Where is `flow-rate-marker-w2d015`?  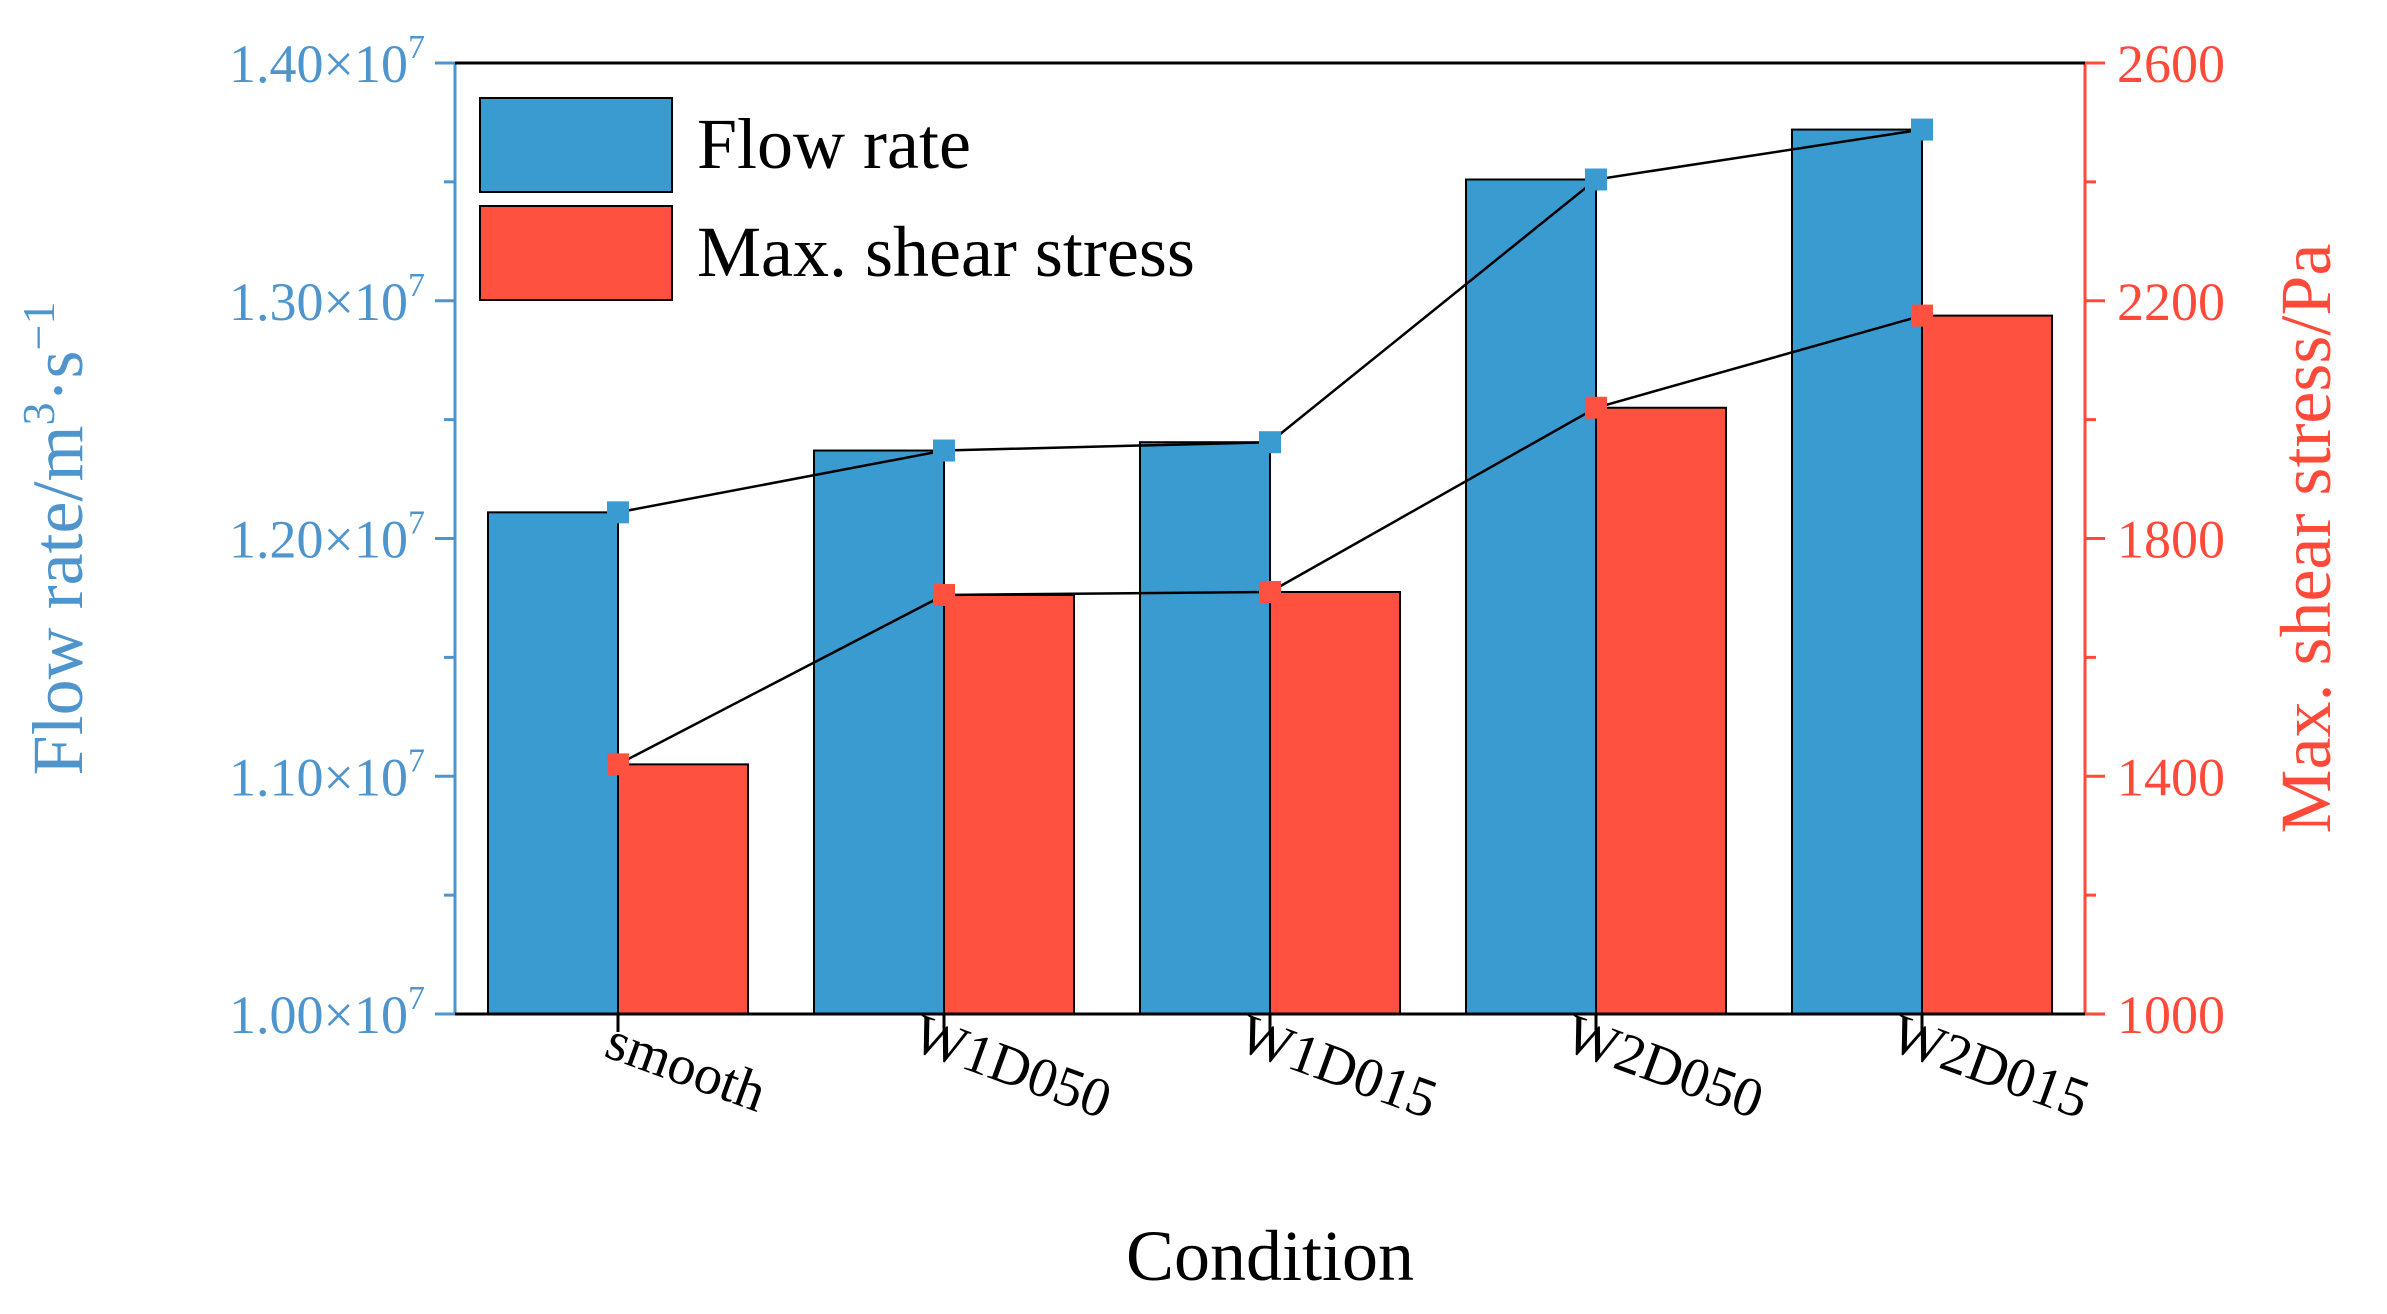
flow-rate-marker-w2d015 is located at coordinates (1922, 129).